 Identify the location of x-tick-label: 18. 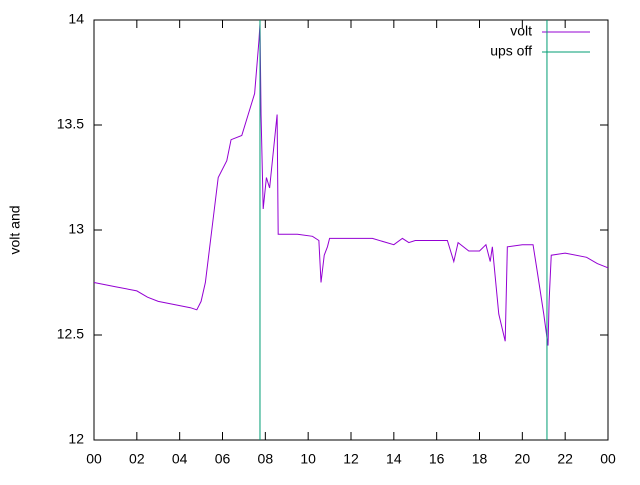
(480, 459).